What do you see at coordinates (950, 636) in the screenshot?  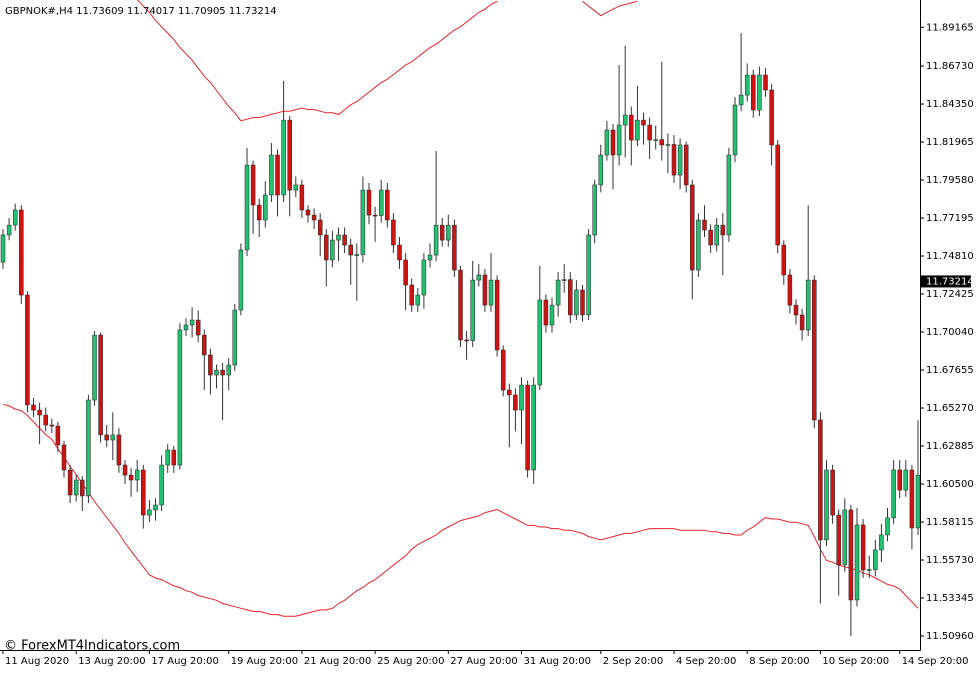 I see `y-tick-label: 11.50960` at bounding box center [950, 636].